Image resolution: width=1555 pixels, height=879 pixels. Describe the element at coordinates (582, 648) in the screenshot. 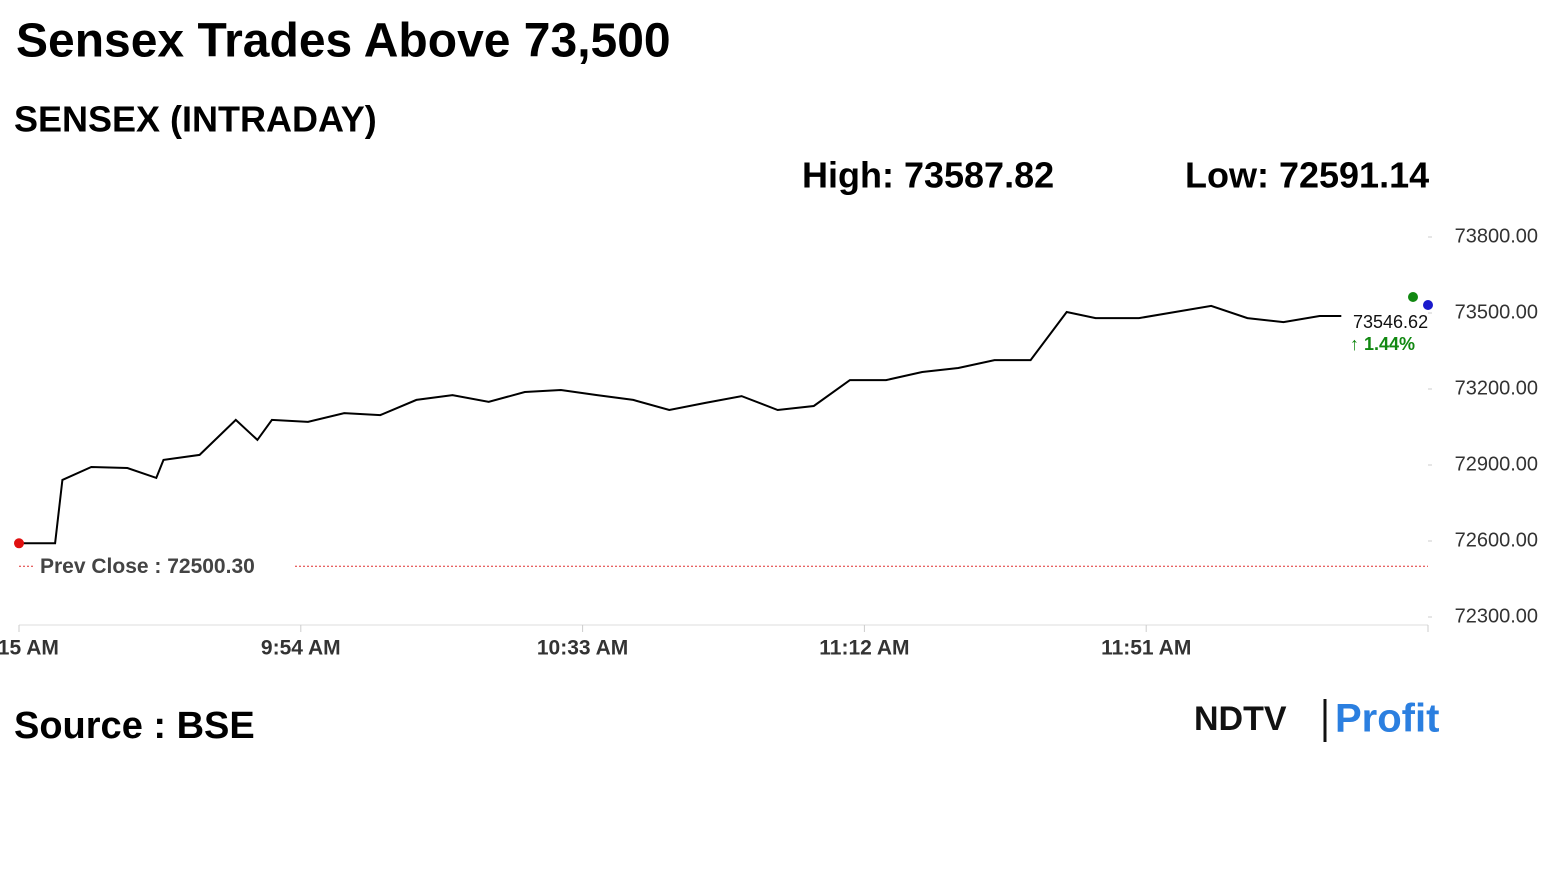

I see `x-tick-label: 10:33 AM` at that location.